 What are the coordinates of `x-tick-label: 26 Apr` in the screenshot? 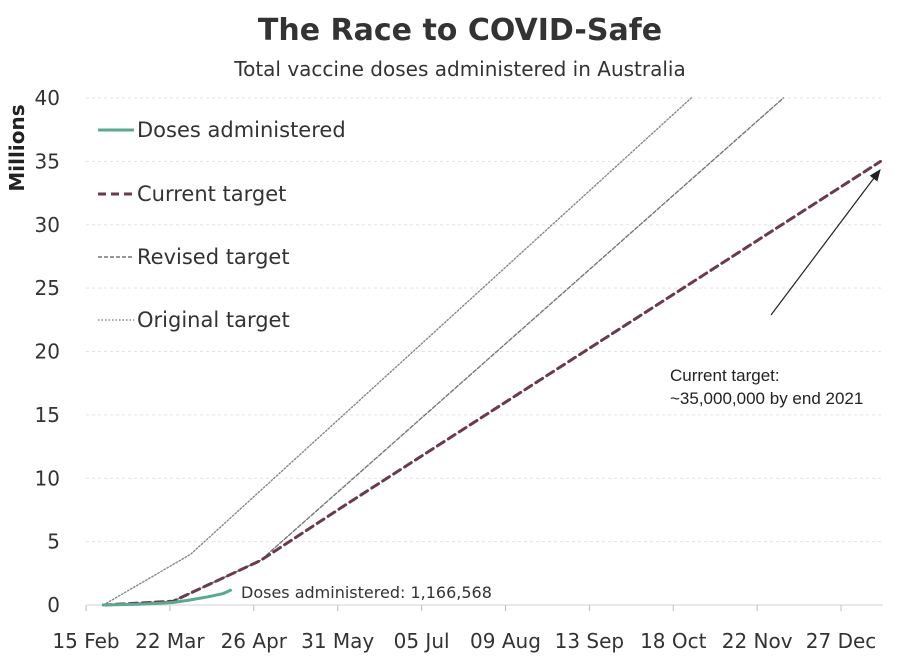 It's located at (254, 641).